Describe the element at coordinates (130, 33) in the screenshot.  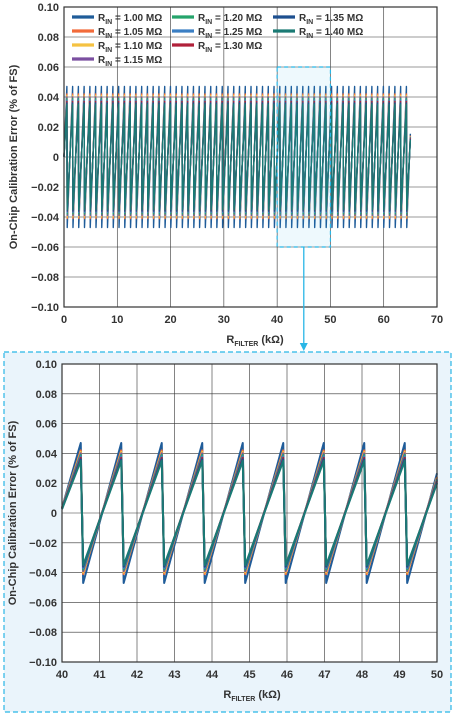
I see `legend-entry: RIN = 1.05 MΩ` at that location.